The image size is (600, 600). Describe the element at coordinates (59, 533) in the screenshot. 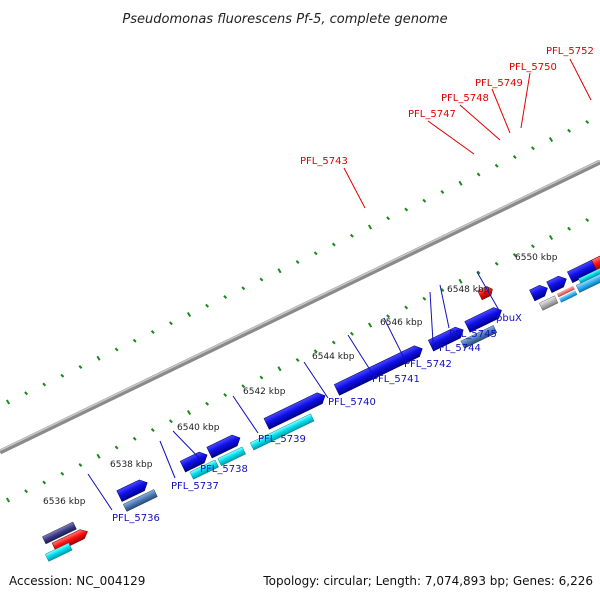

I see `gene-feature-navy` at that location.